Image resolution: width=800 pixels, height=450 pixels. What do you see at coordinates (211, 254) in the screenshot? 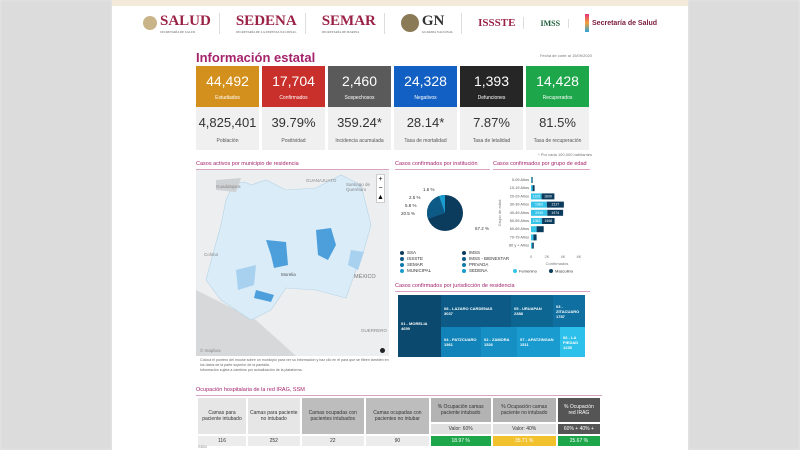
I see `map-label: Colima` at bounding box center [211, 254].